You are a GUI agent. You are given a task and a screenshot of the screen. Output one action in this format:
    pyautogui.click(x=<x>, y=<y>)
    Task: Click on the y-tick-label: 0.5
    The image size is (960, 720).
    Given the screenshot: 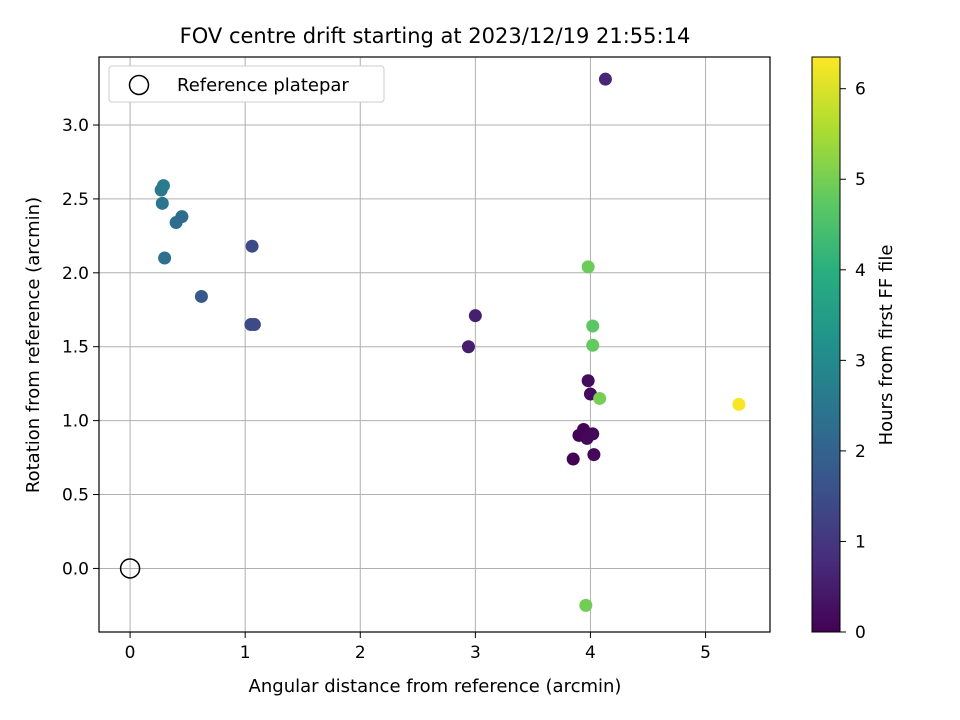 What is the action you would take?
    pyautogui.click(x=75, y=496)
    